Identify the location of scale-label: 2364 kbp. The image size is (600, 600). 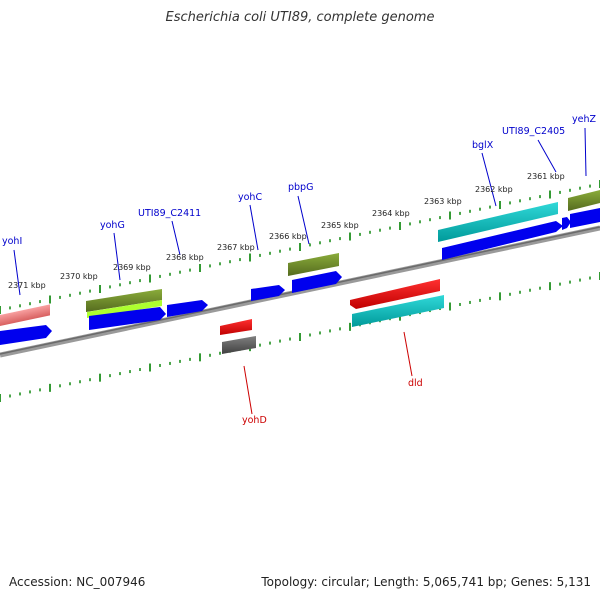
(391, 213).